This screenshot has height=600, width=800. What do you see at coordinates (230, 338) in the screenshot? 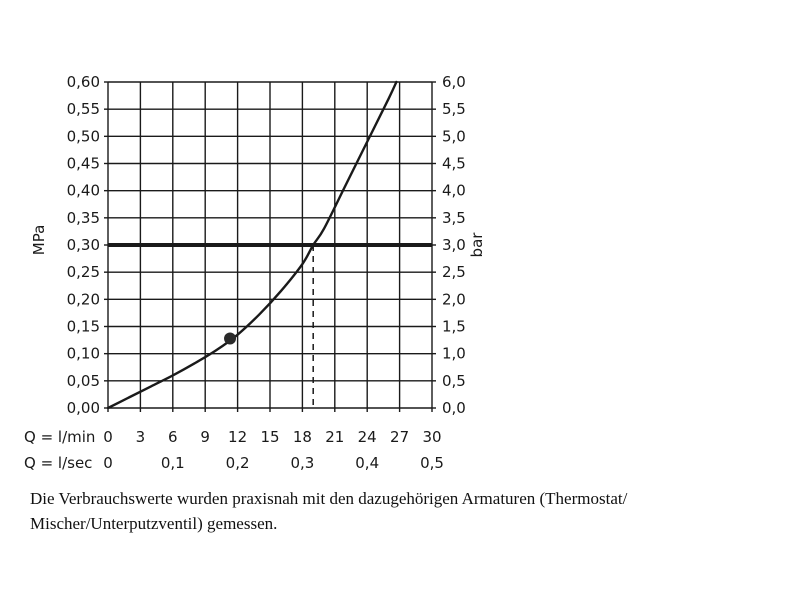
I see `data-point-marker` at bounding box center [230, 338].